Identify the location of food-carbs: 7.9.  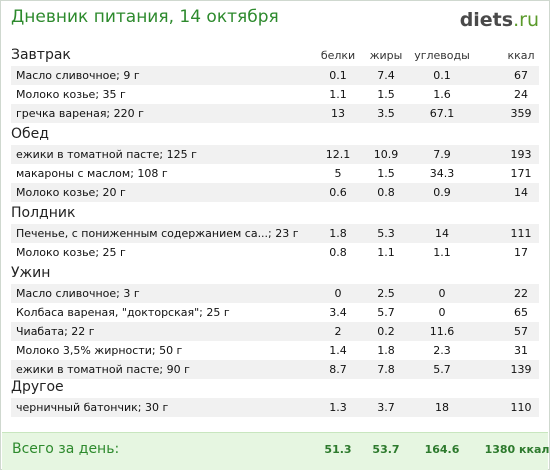
(442, 154).